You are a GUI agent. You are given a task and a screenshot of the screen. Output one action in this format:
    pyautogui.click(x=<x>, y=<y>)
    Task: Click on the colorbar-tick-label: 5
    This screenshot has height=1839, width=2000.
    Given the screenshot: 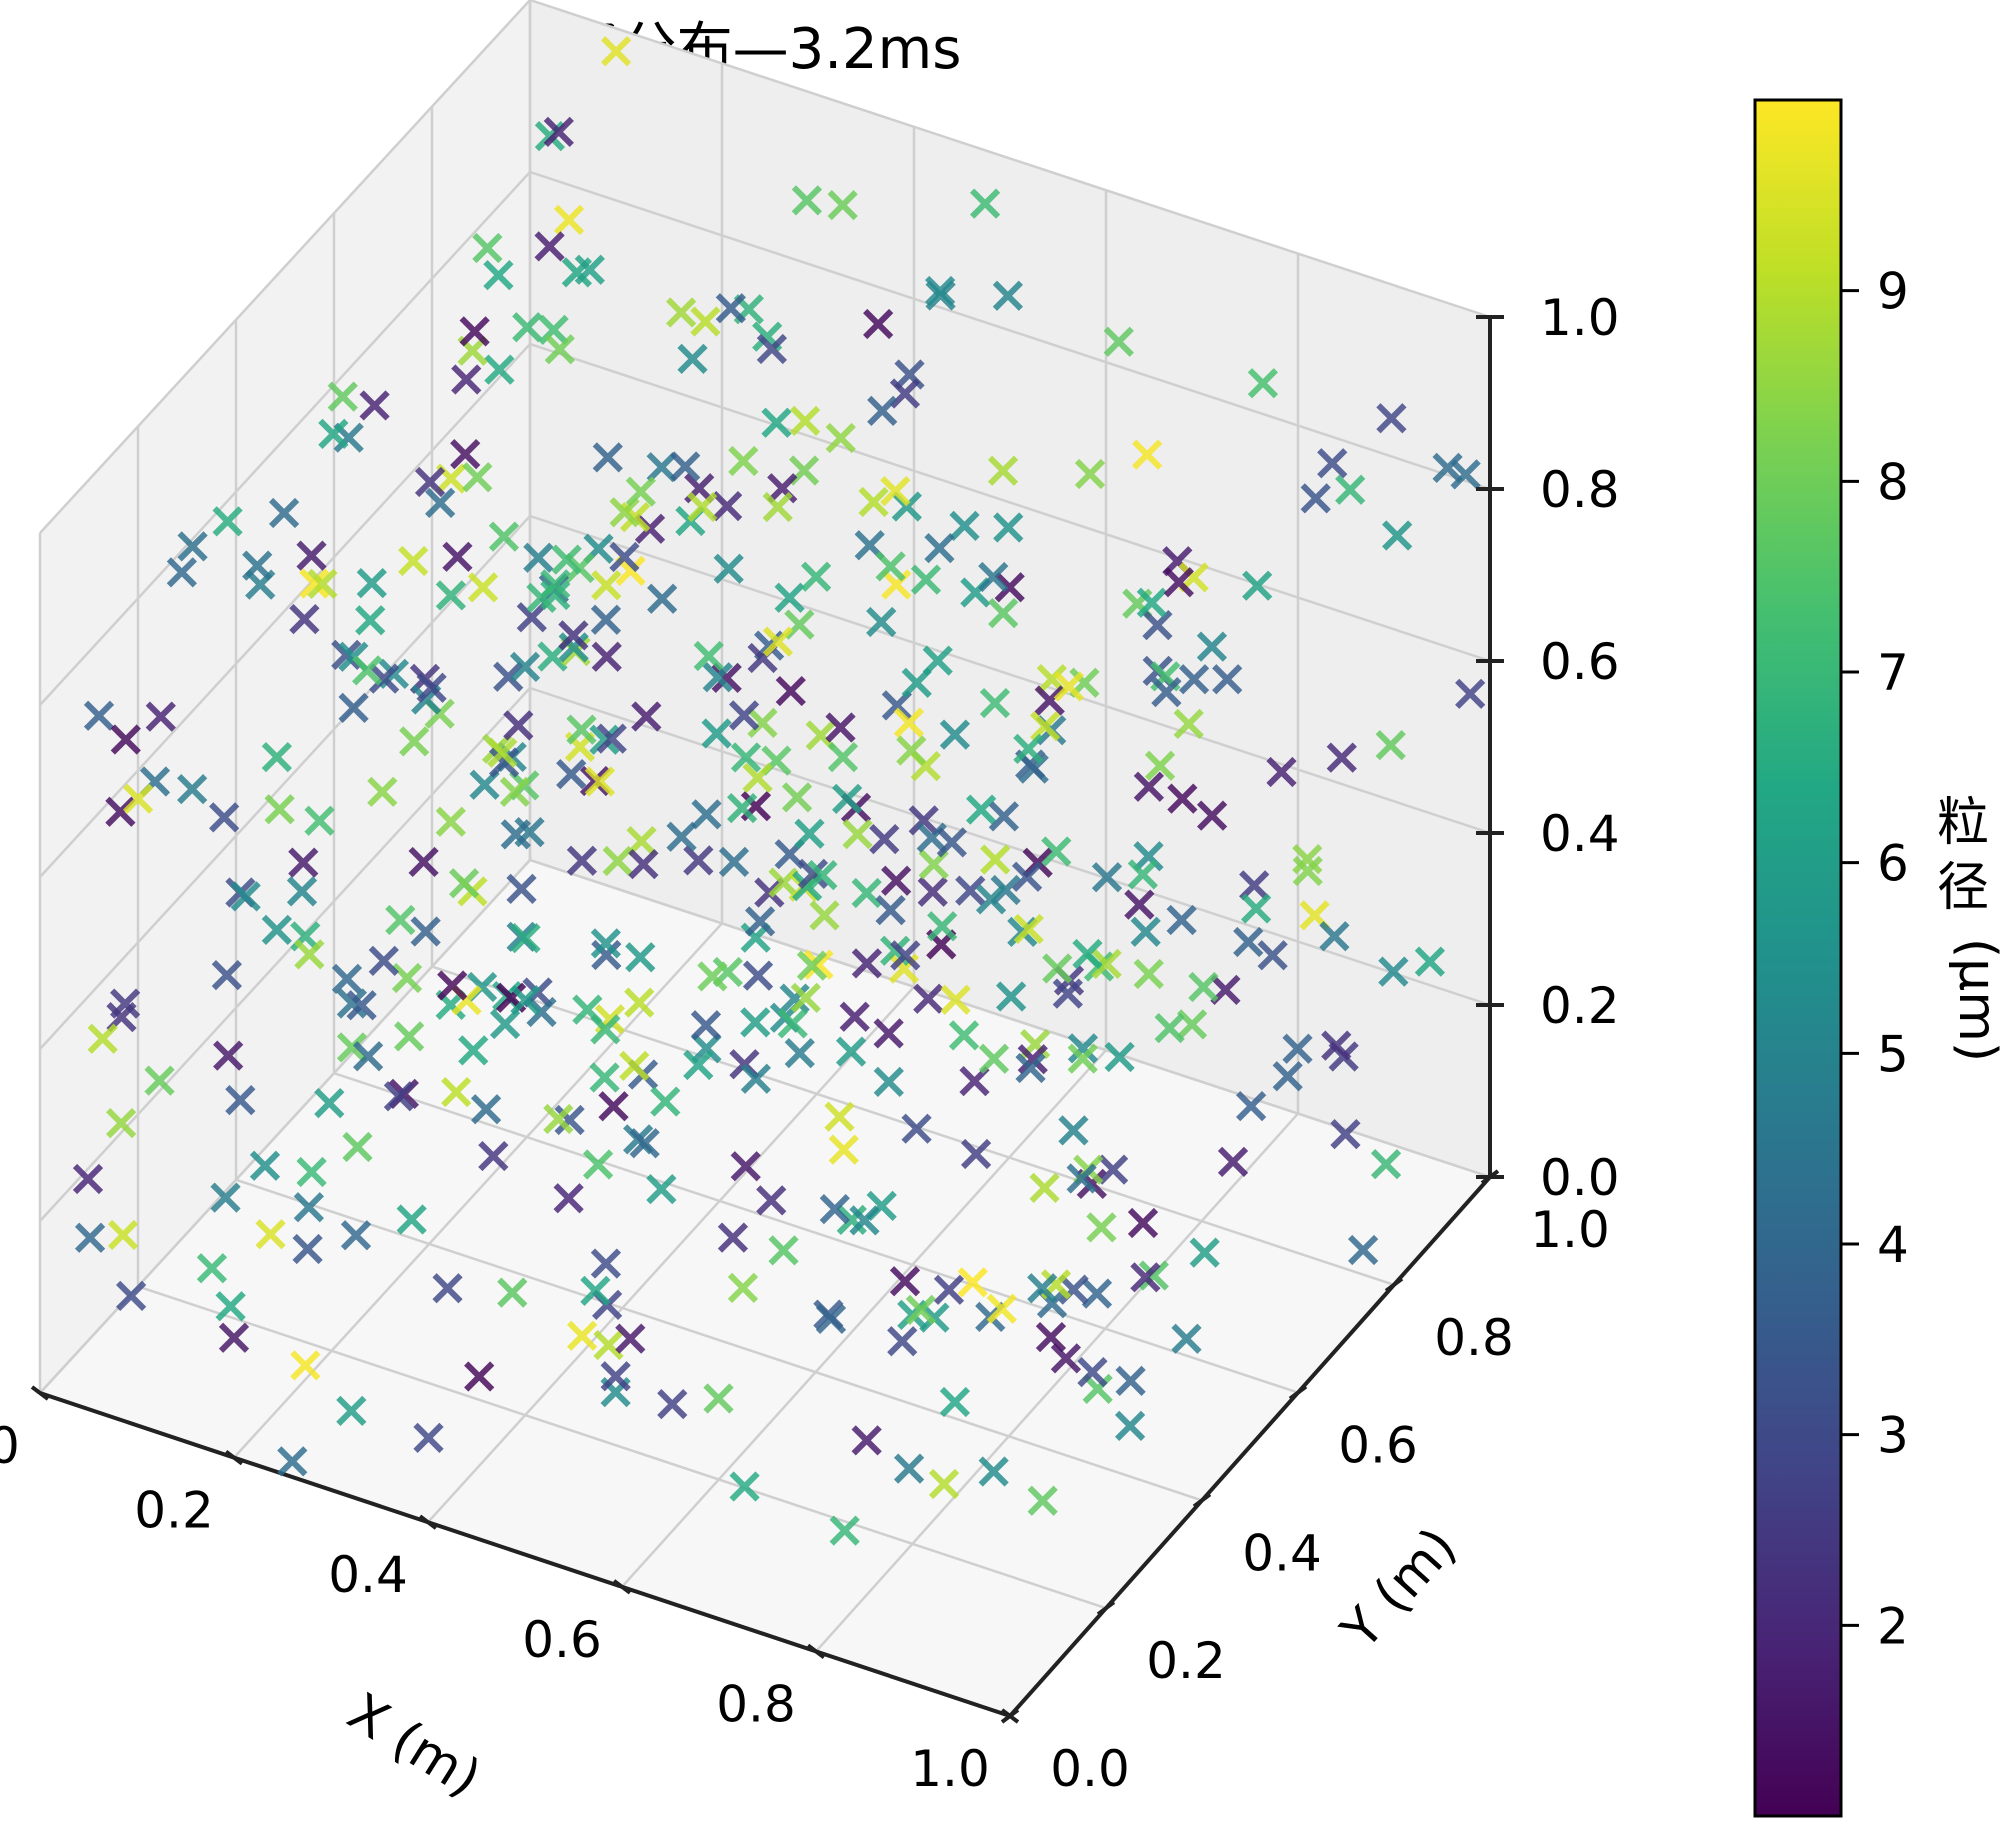 What is the action you would take?
    pyautogui.click(x=1893, y=1054)
    